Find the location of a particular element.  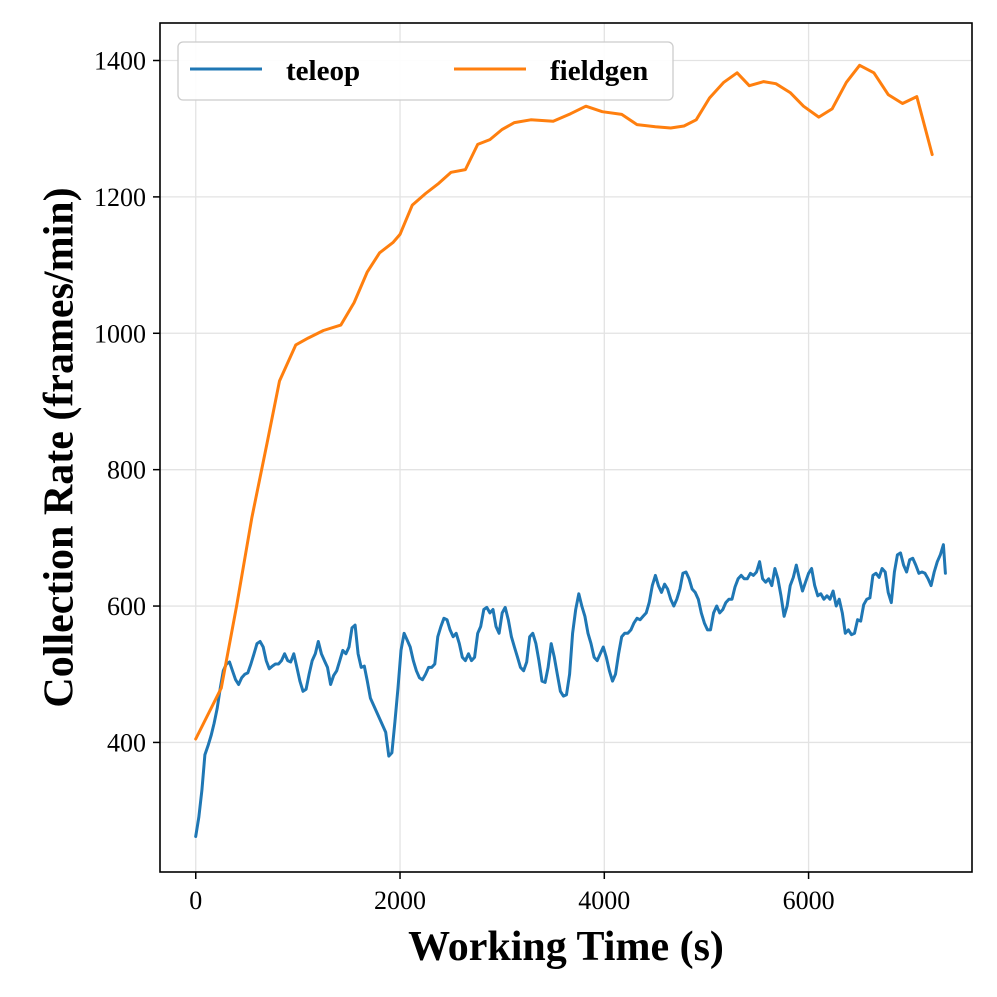

legend: teleop fieldgen is located at coordinates (425, 71).